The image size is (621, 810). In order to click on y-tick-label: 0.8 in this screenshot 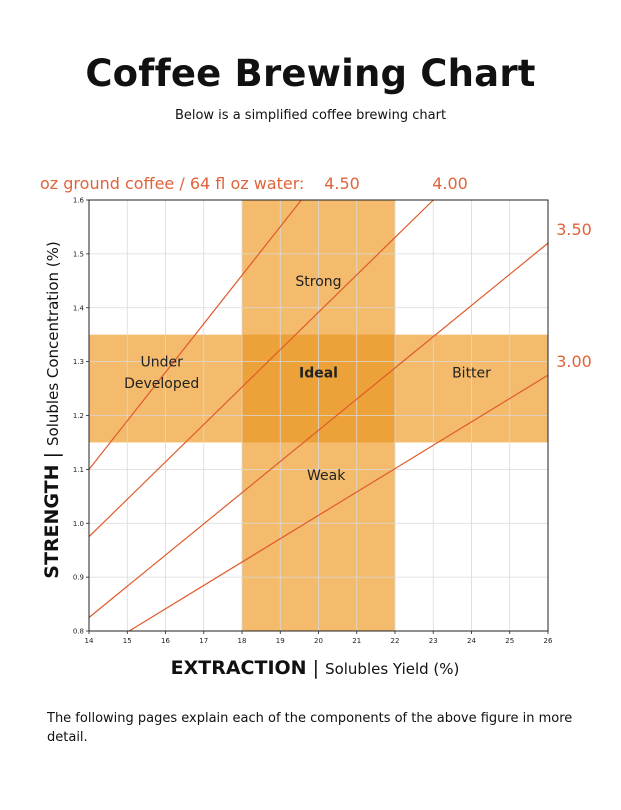, I will do `click(78, 632)`.